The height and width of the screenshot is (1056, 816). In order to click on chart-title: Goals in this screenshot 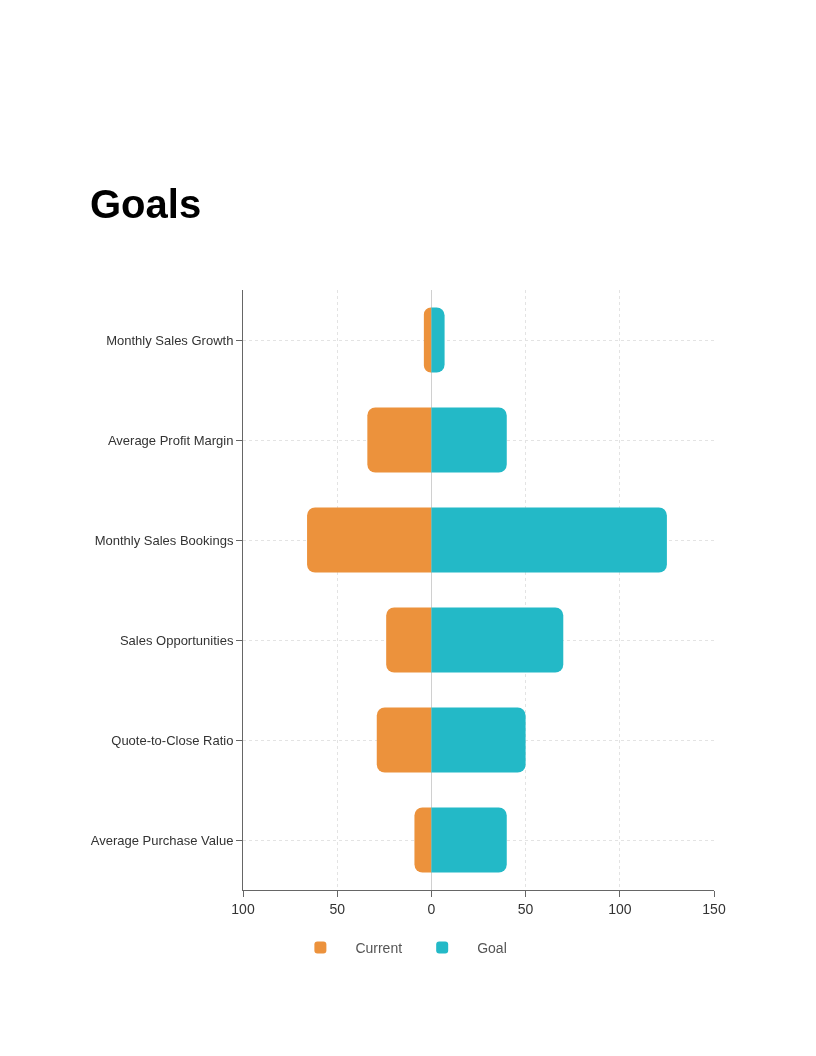, I will do `click(146, 204)`.